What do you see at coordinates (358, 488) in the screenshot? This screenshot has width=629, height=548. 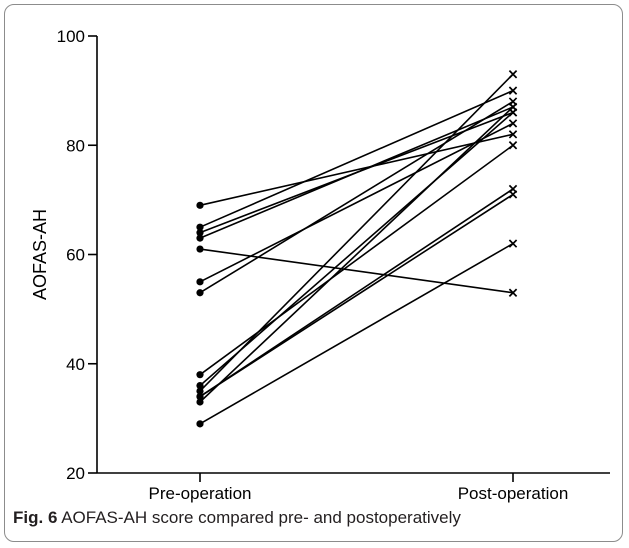 I see `x-ticks: Pre-operation Post-operation` at bounding box center [358, 488].